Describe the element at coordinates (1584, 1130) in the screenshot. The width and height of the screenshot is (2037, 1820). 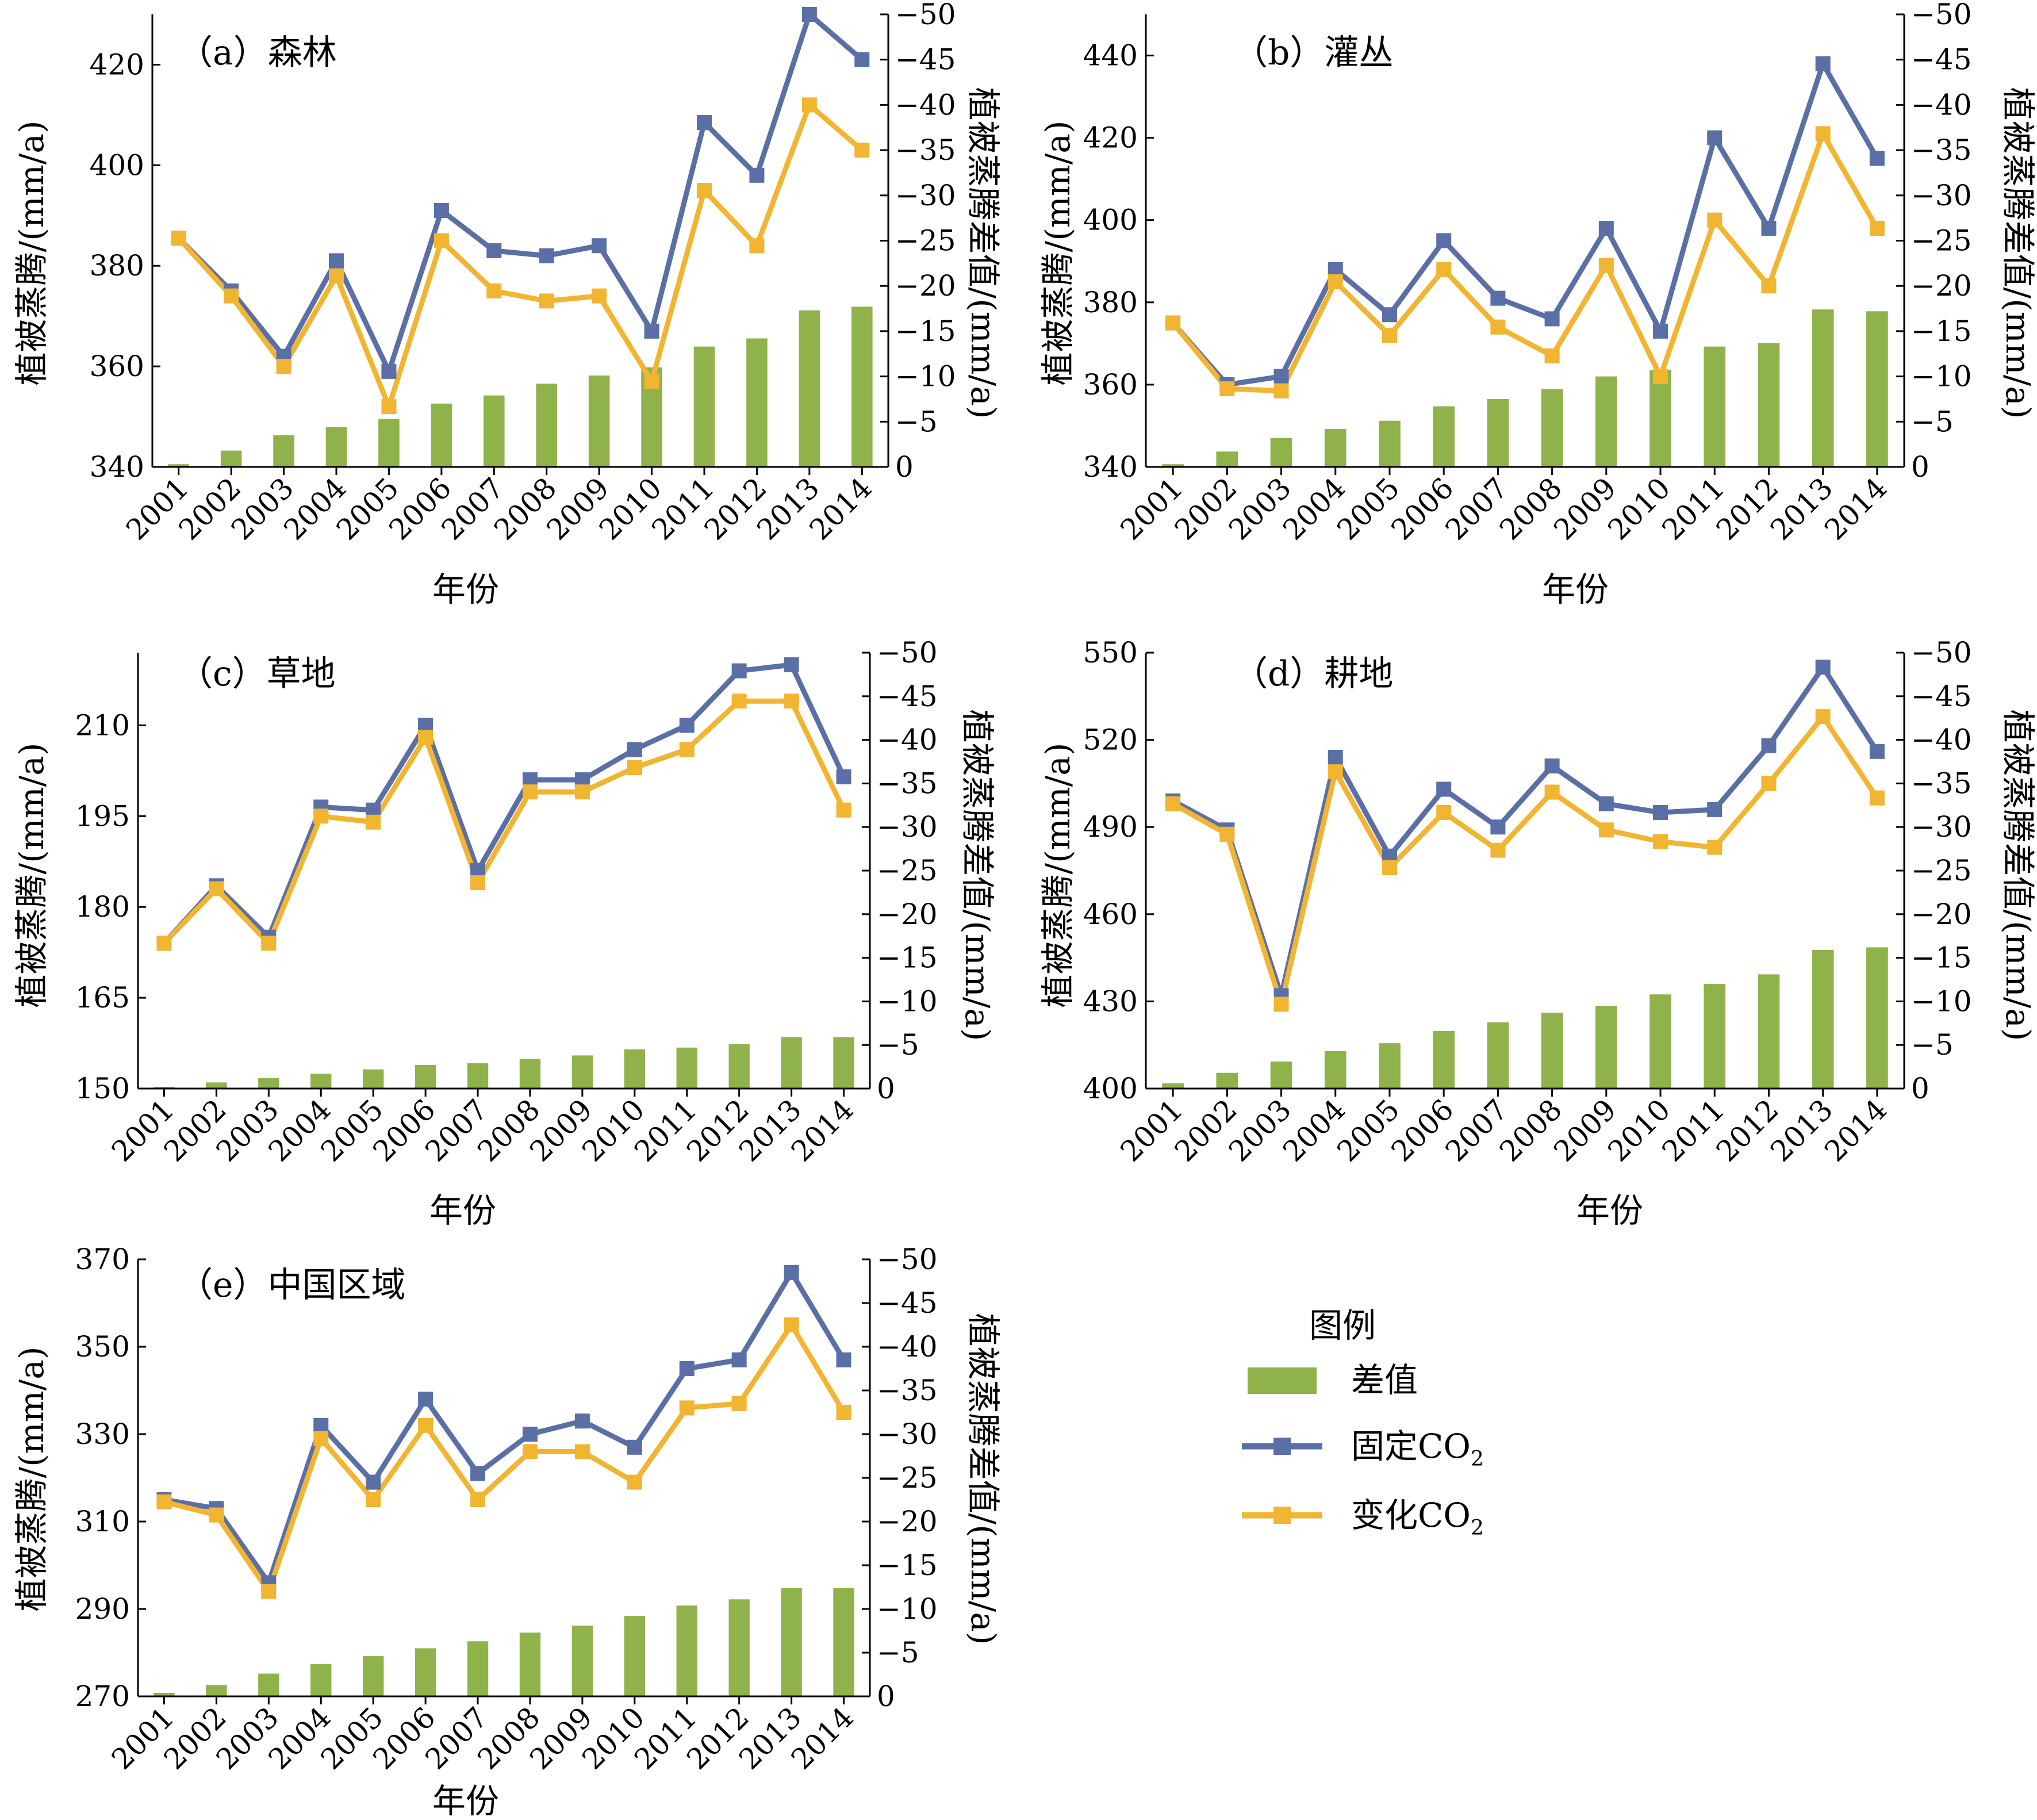
I see `x-tick-label: 2009` at that location.